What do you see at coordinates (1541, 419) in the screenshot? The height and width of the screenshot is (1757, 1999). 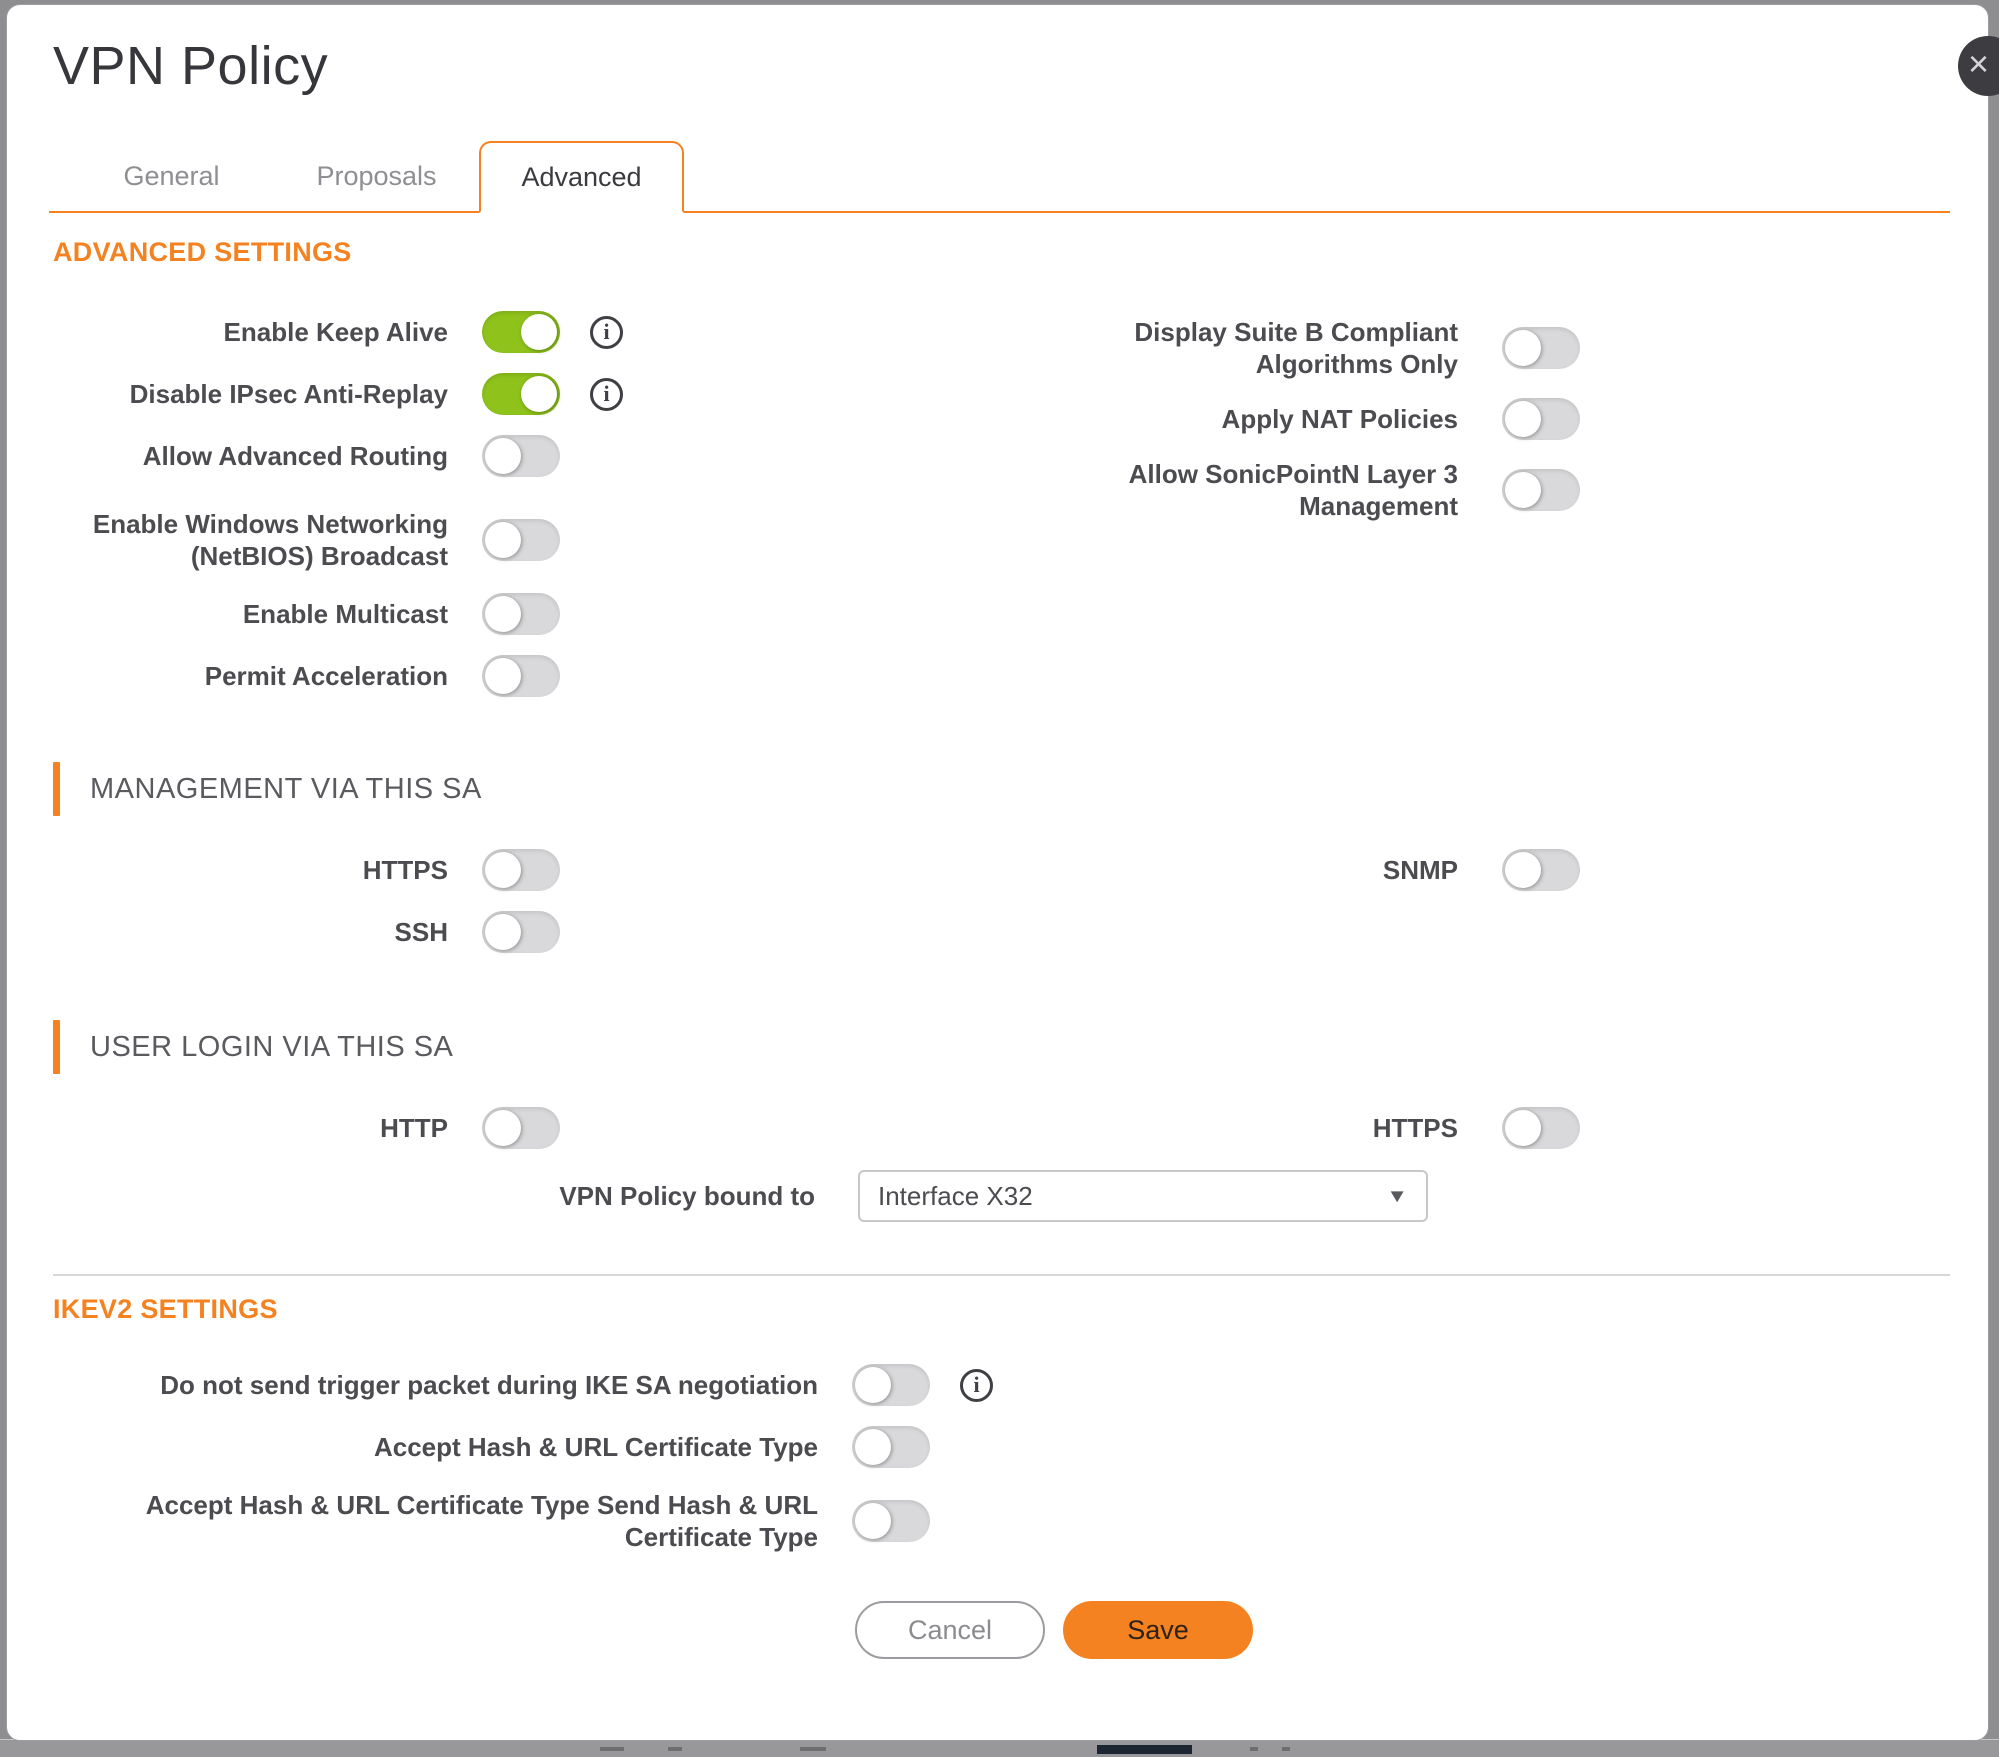 I see `toggle-apply-nat-policies` at bounding box center [1541, 419].